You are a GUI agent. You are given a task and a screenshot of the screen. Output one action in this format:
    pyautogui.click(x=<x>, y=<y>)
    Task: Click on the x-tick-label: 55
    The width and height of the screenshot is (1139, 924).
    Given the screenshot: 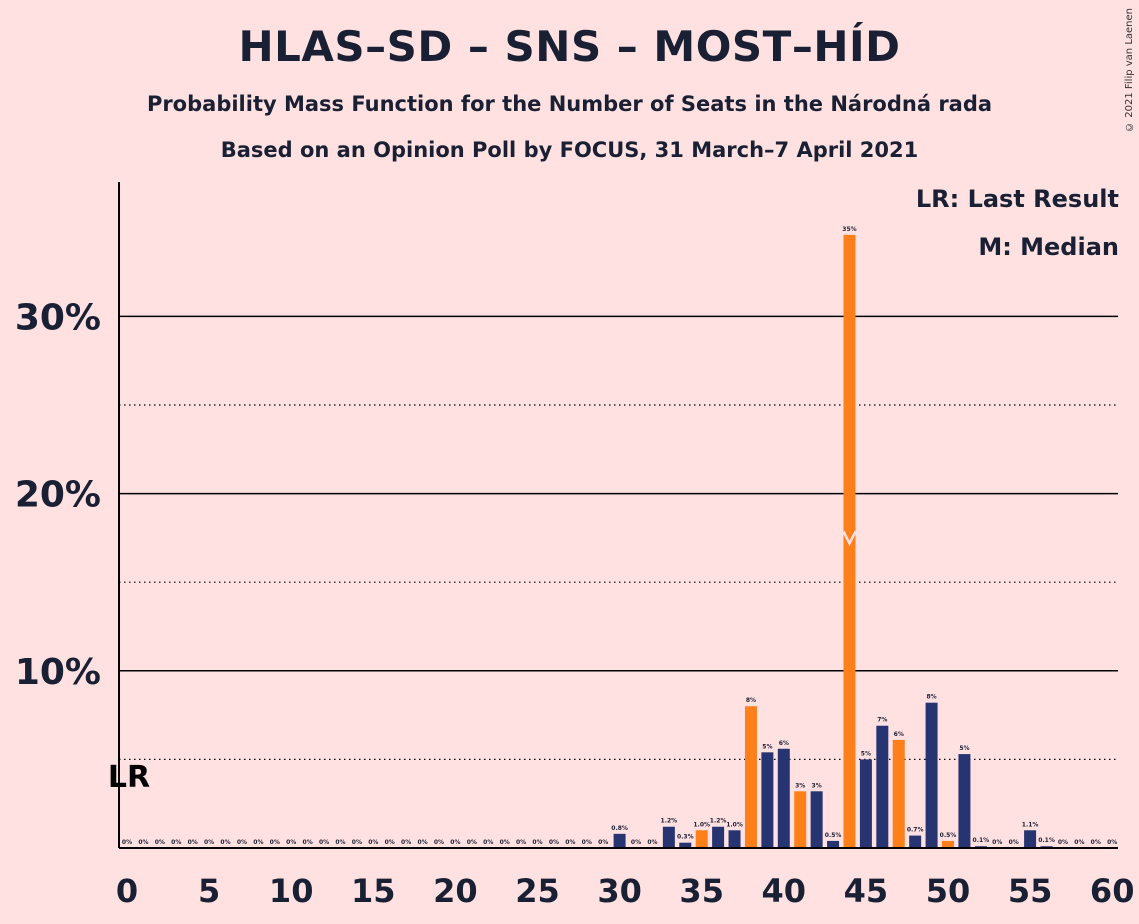 What is the action you would take?
    pyautogui.click(x=1030, y=891)
    